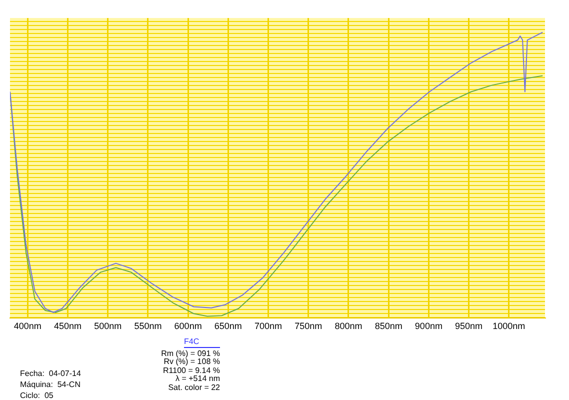 This screenshot has width=569, height=400. Describe the element at coordinates (202, 342) in the screenshot. I see `text: F4C` at that location.